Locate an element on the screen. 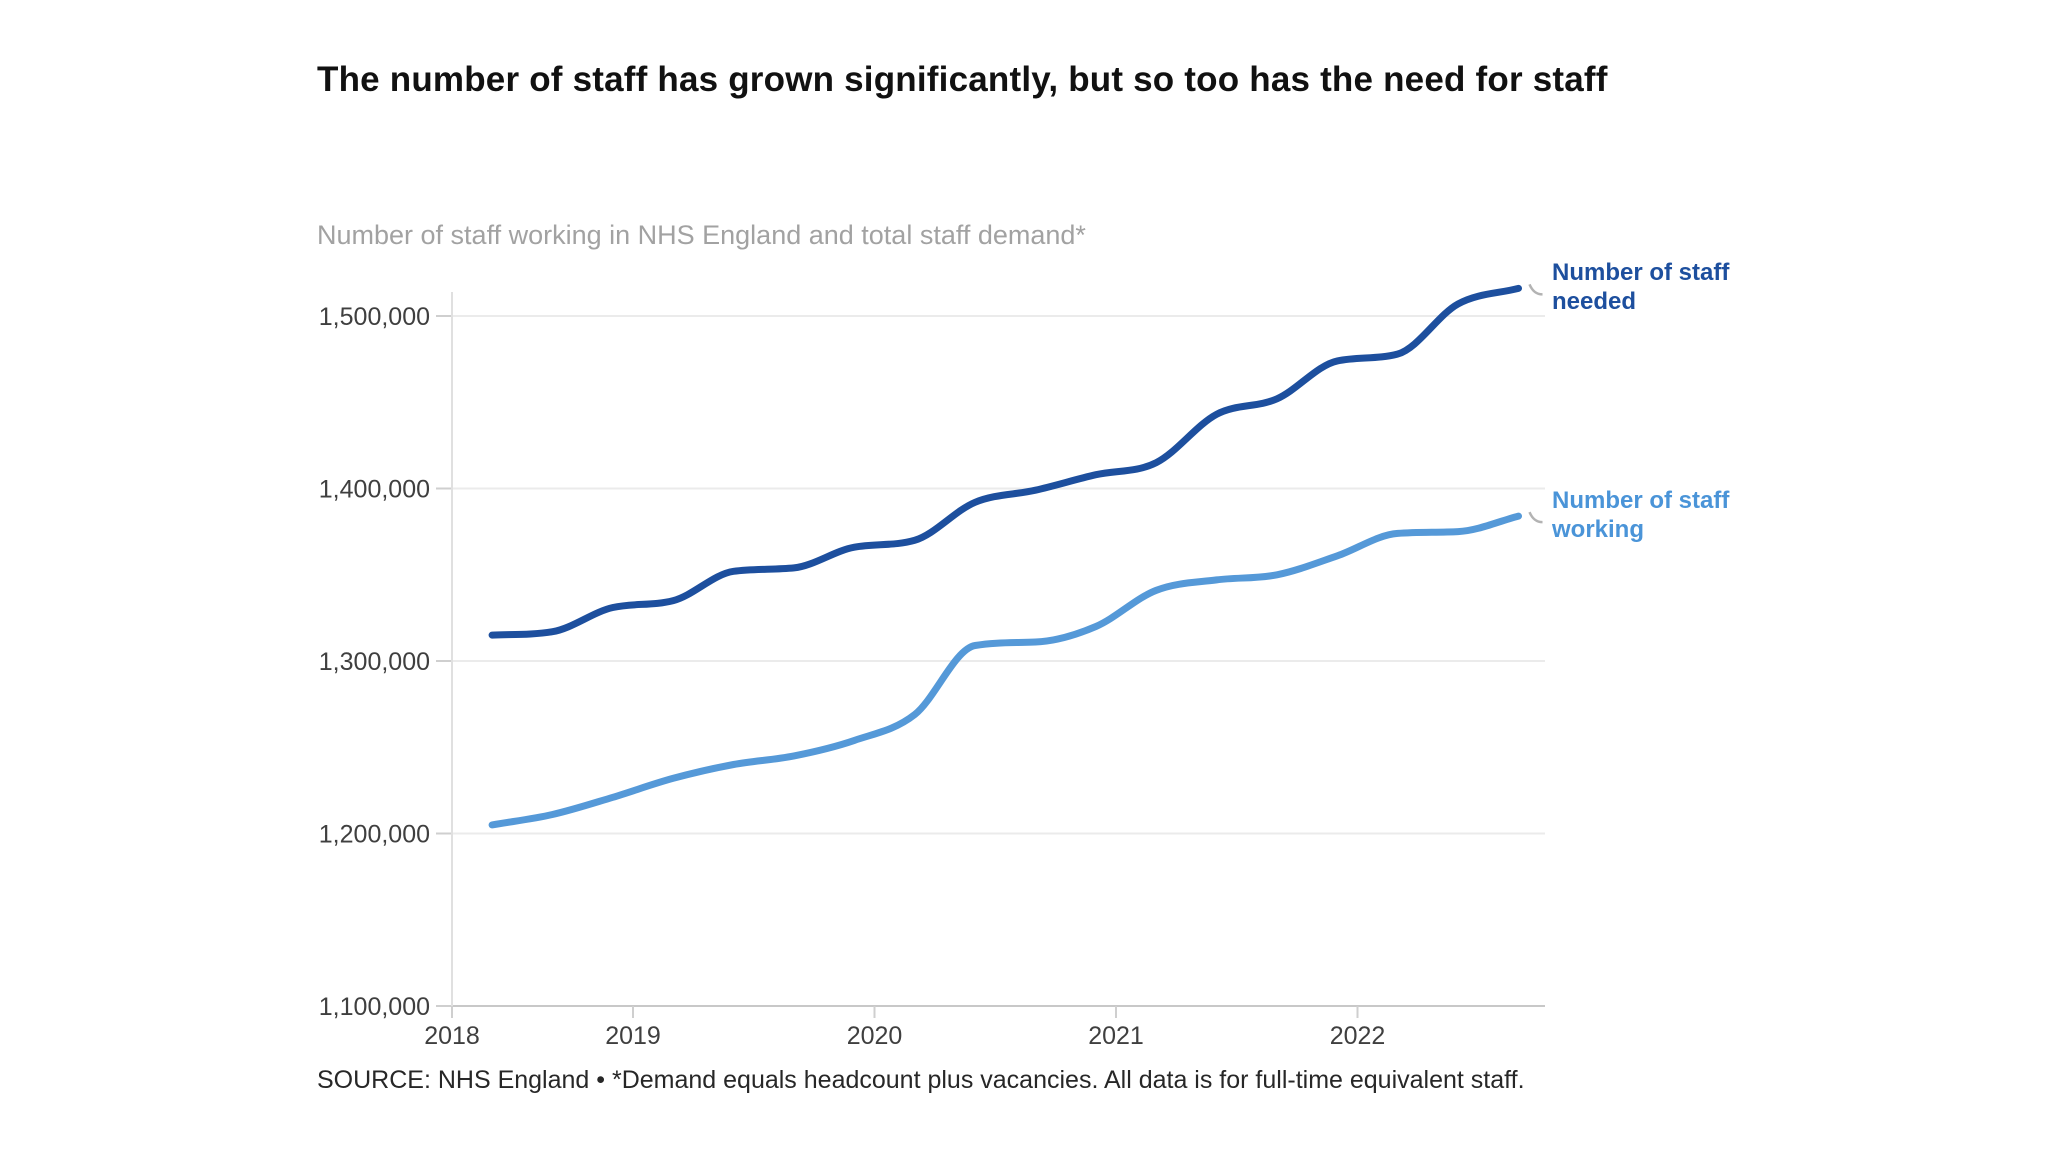 The image size is (2048, 1152). x-axis-tick-label: 2019 is located at coordinates (633, 1036).